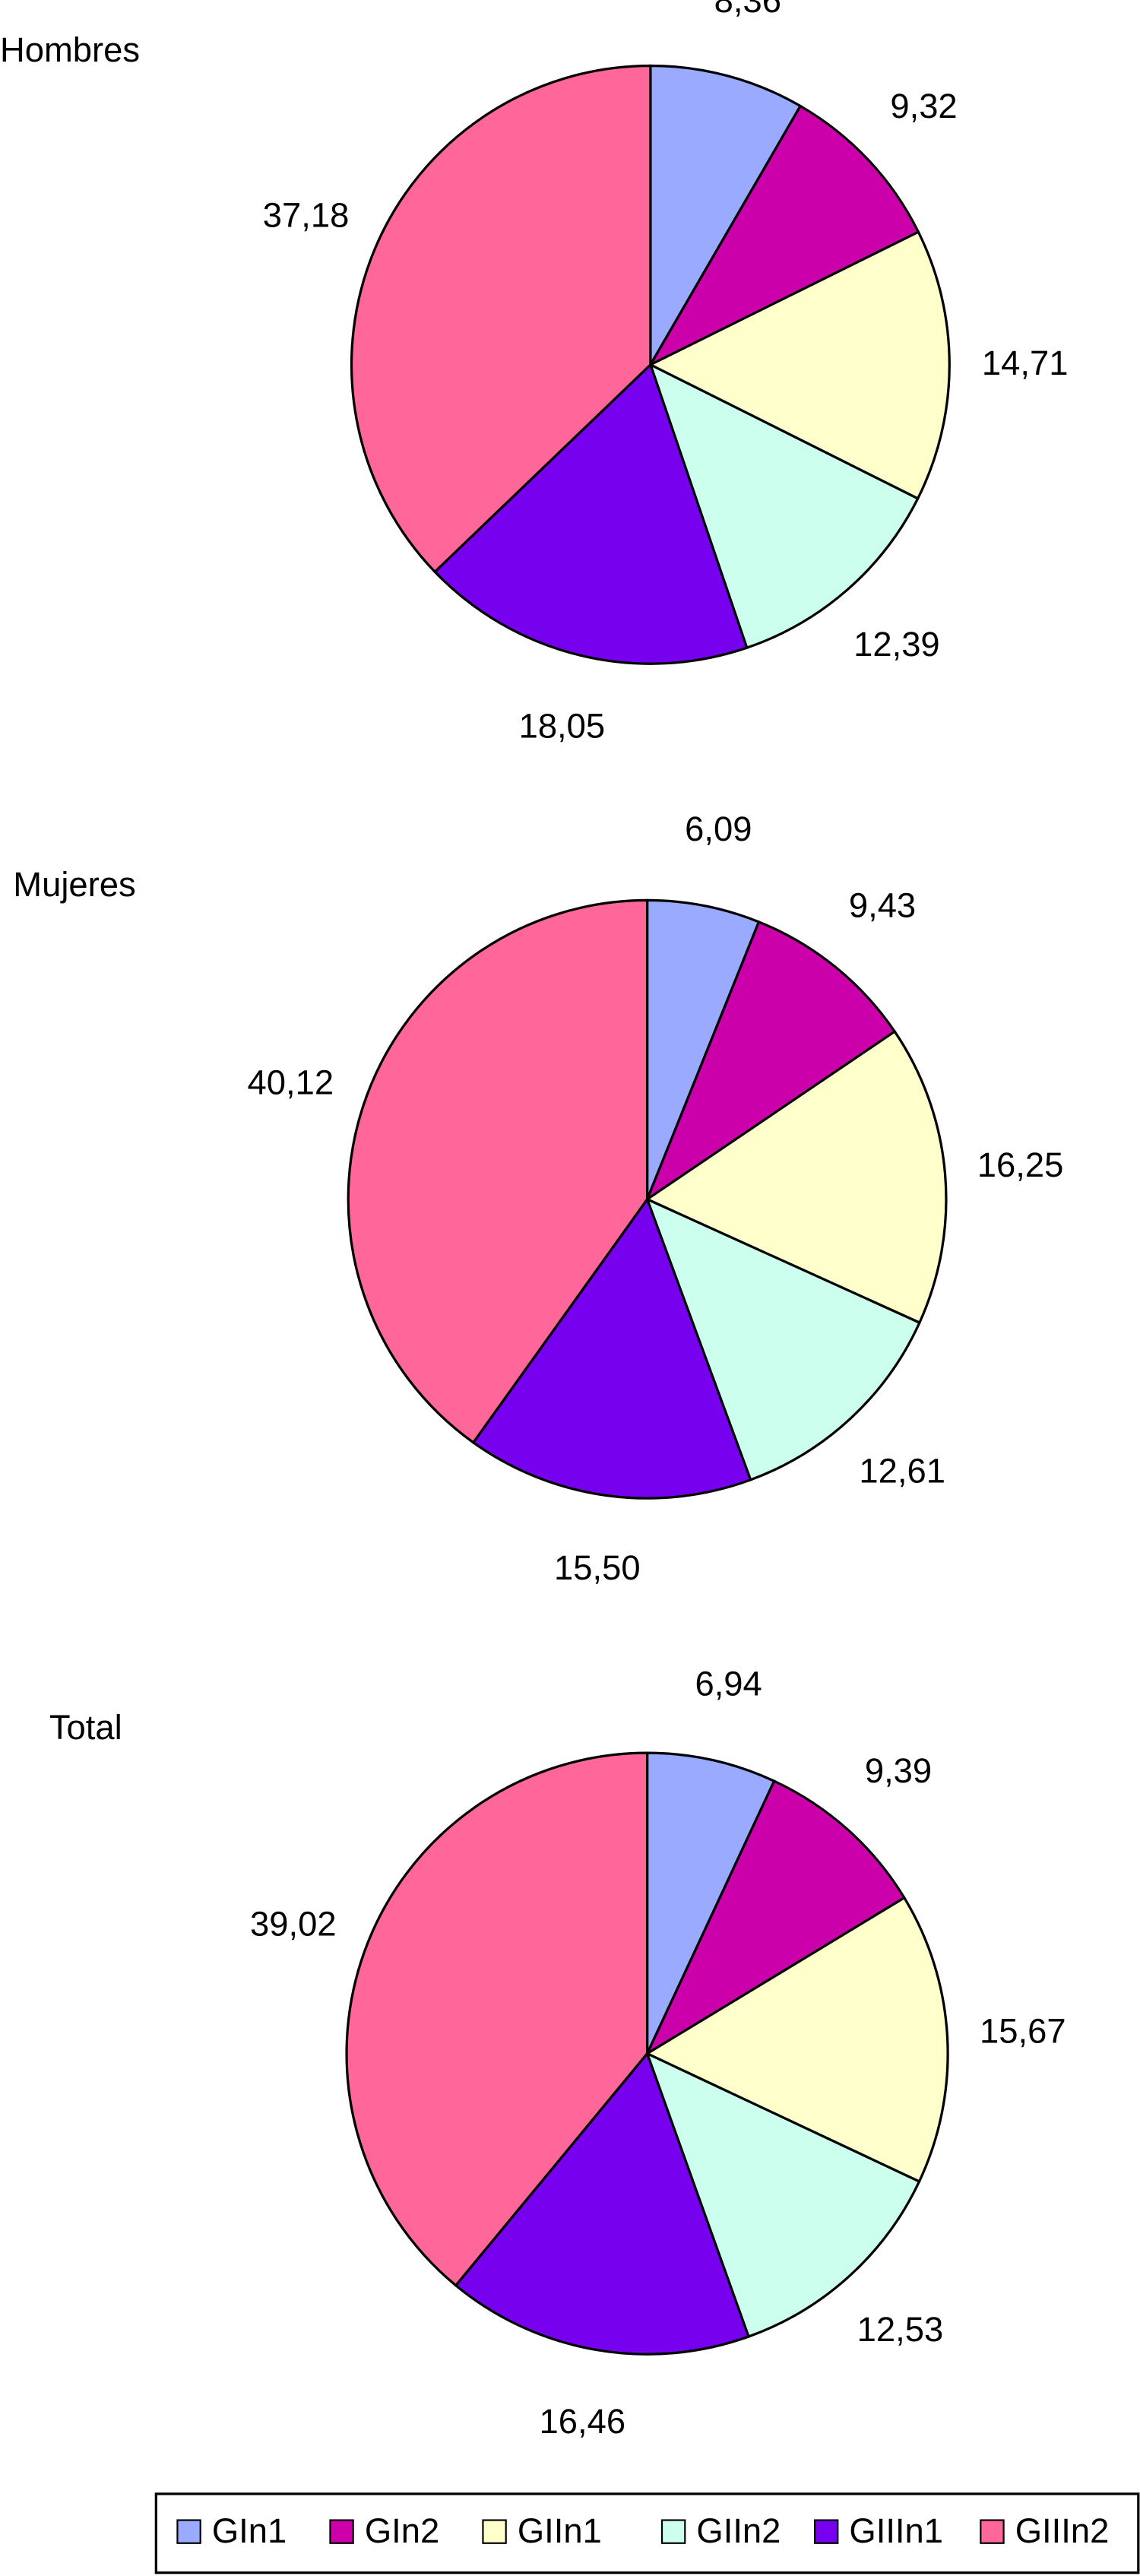 The image size is (1140, 2576). Describe the element at coordinates (402, 2530) in the screenshot. I see `legend-label: GIn2` at that location.